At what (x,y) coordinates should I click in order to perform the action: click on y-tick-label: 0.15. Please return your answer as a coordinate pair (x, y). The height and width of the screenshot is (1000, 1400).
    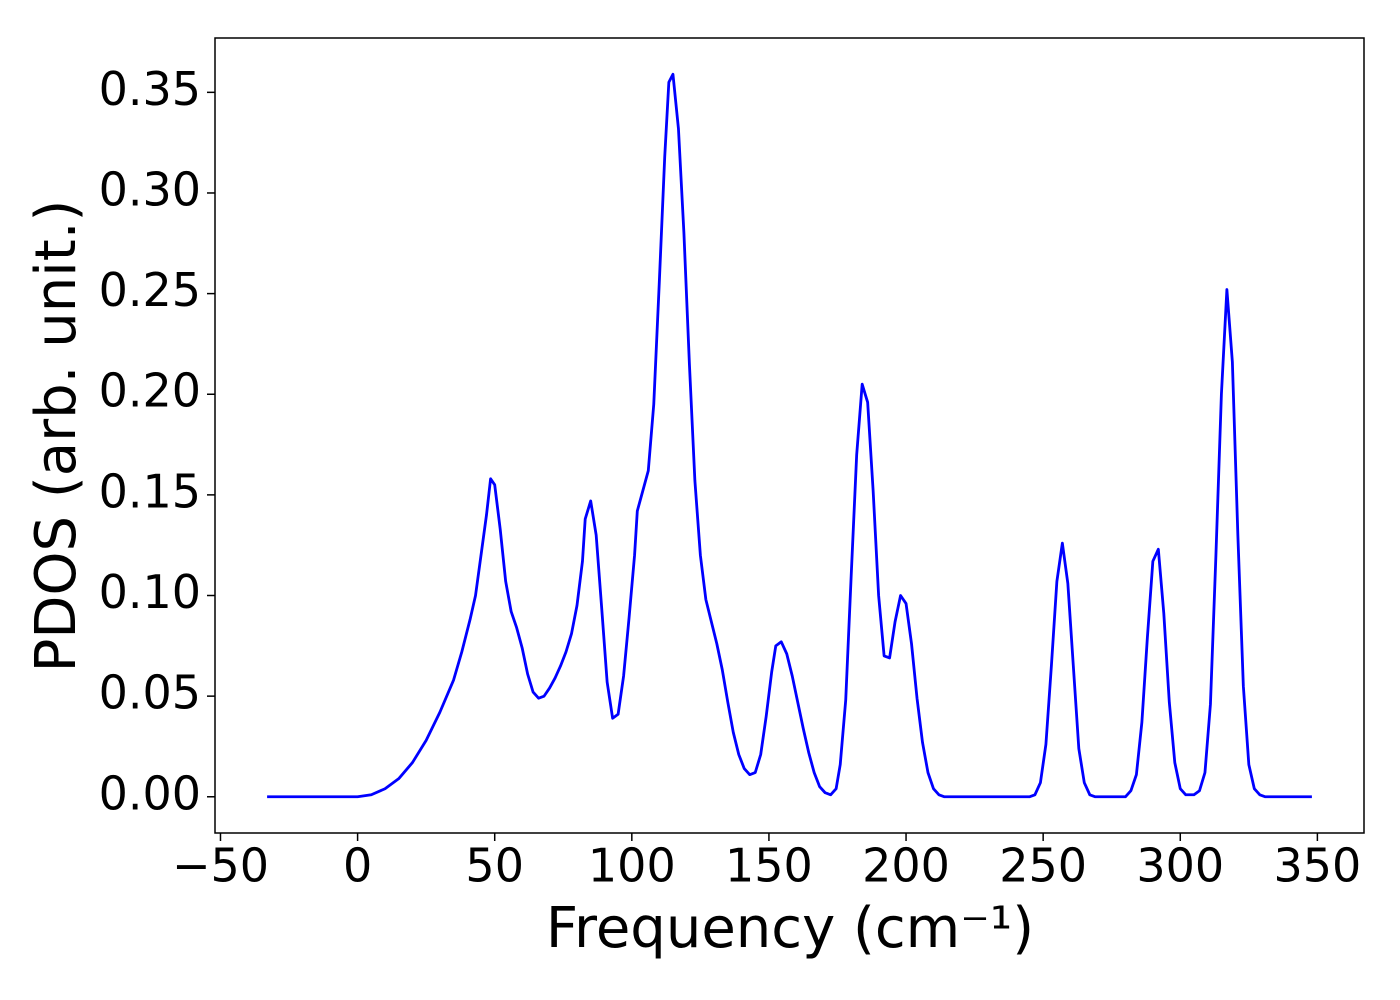
    Looking at the image, I should click on (150, 491).